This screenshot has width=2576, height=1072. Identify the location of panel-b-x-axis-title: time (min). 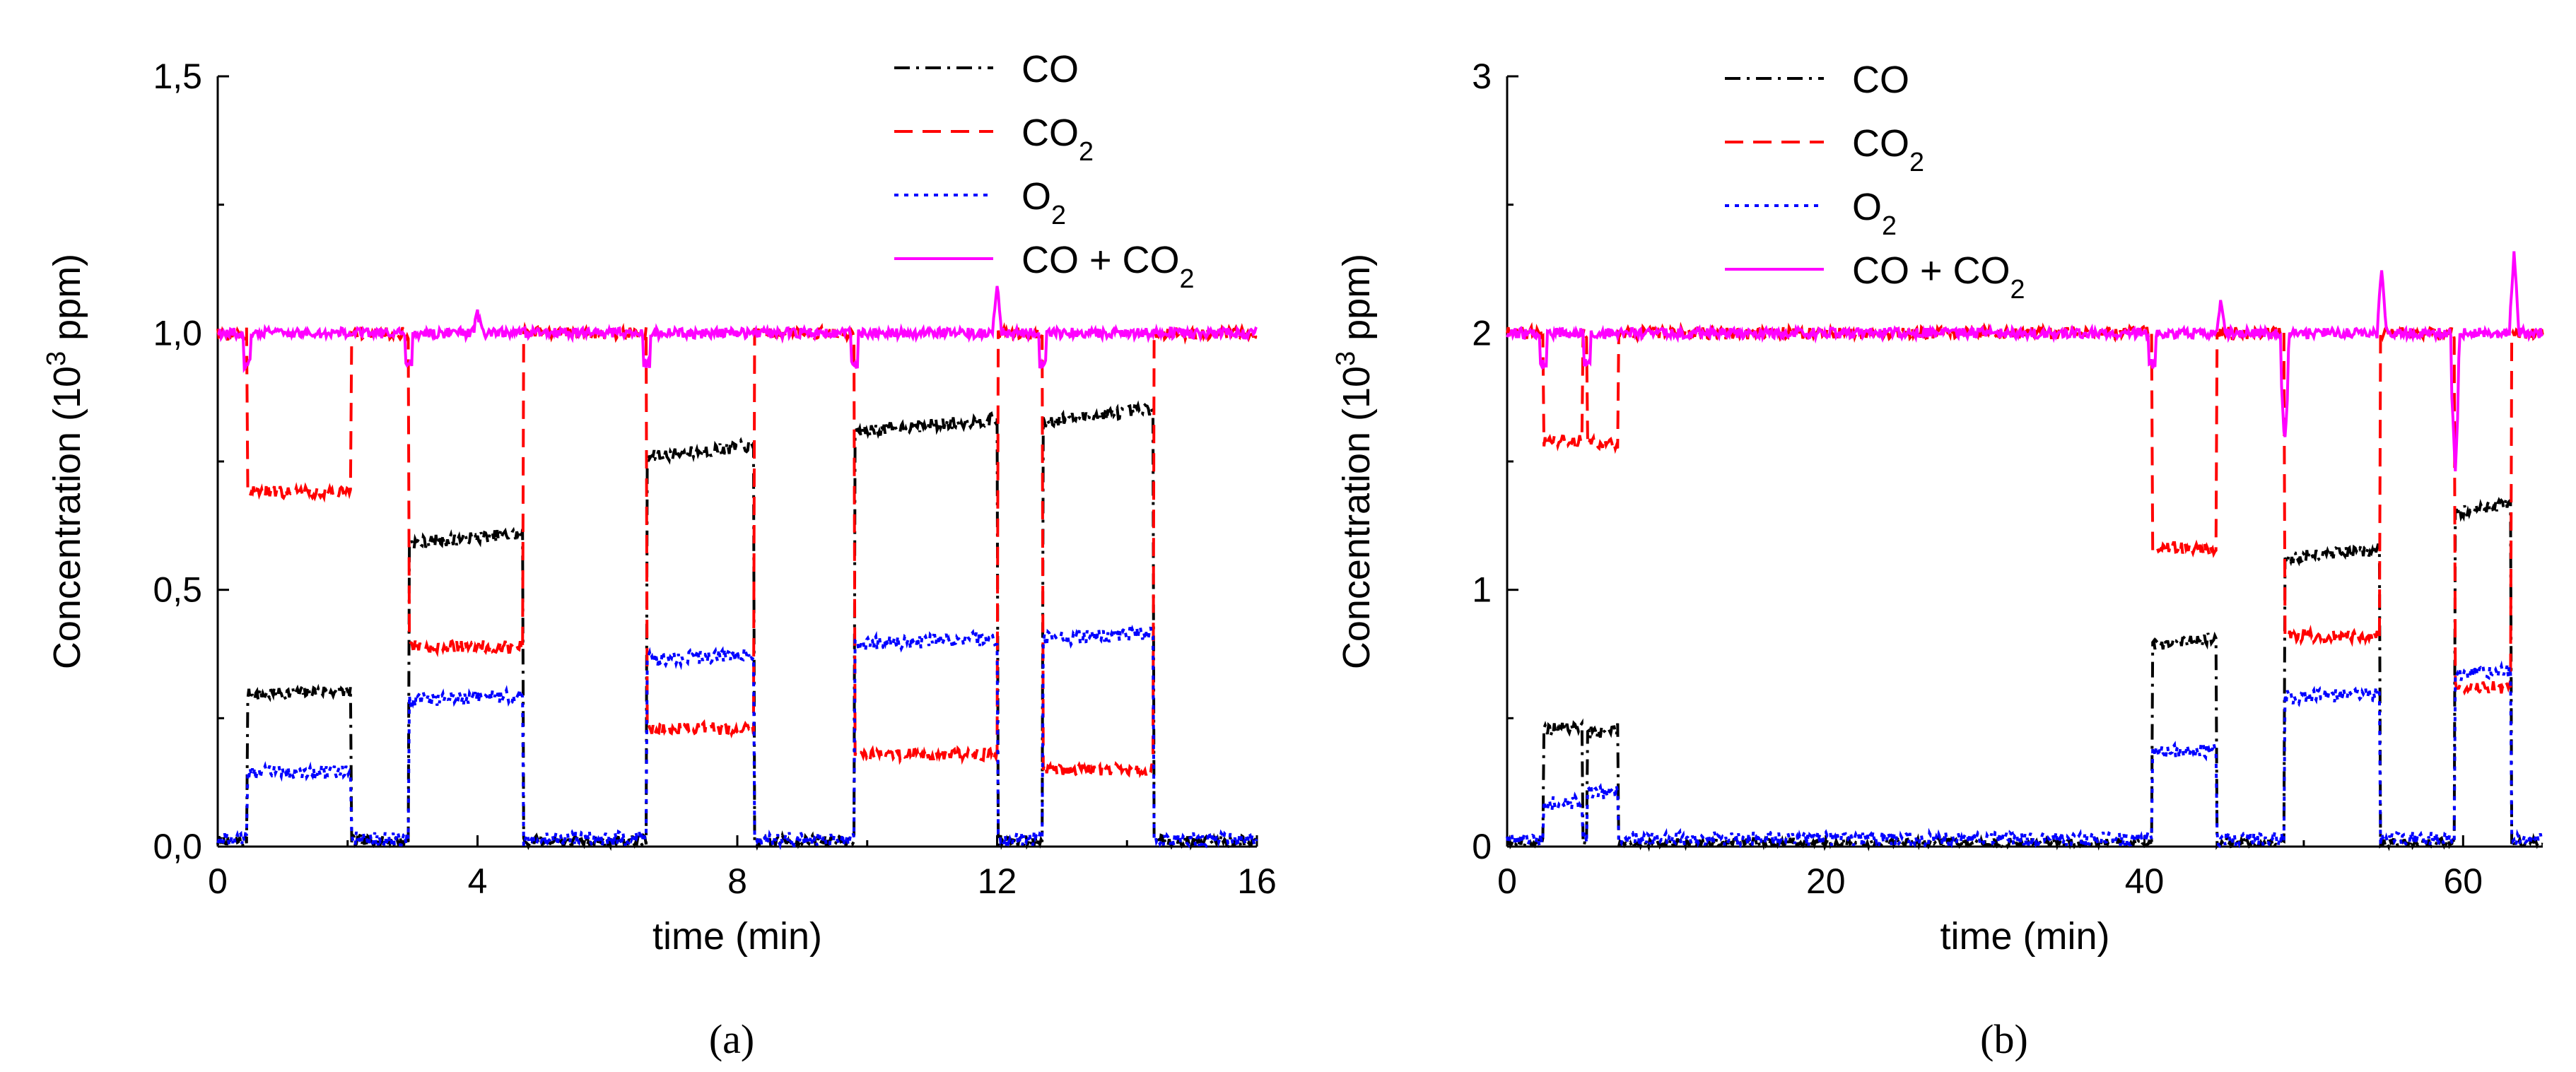
(2025, 937).